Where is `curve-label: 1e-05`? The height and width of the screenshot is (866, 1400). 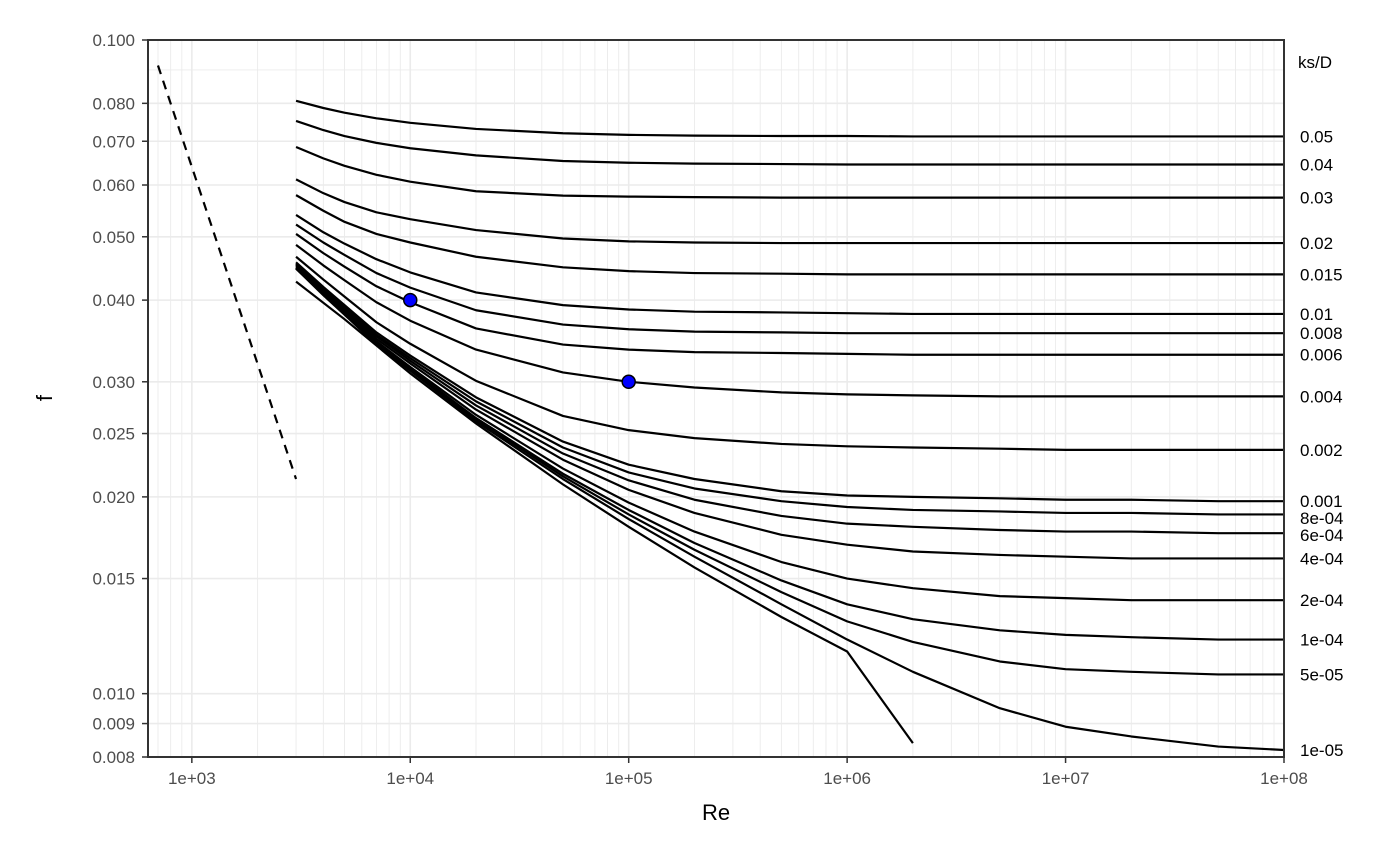 curve-label: 1e-05 is located at coordinates (1321, 750).